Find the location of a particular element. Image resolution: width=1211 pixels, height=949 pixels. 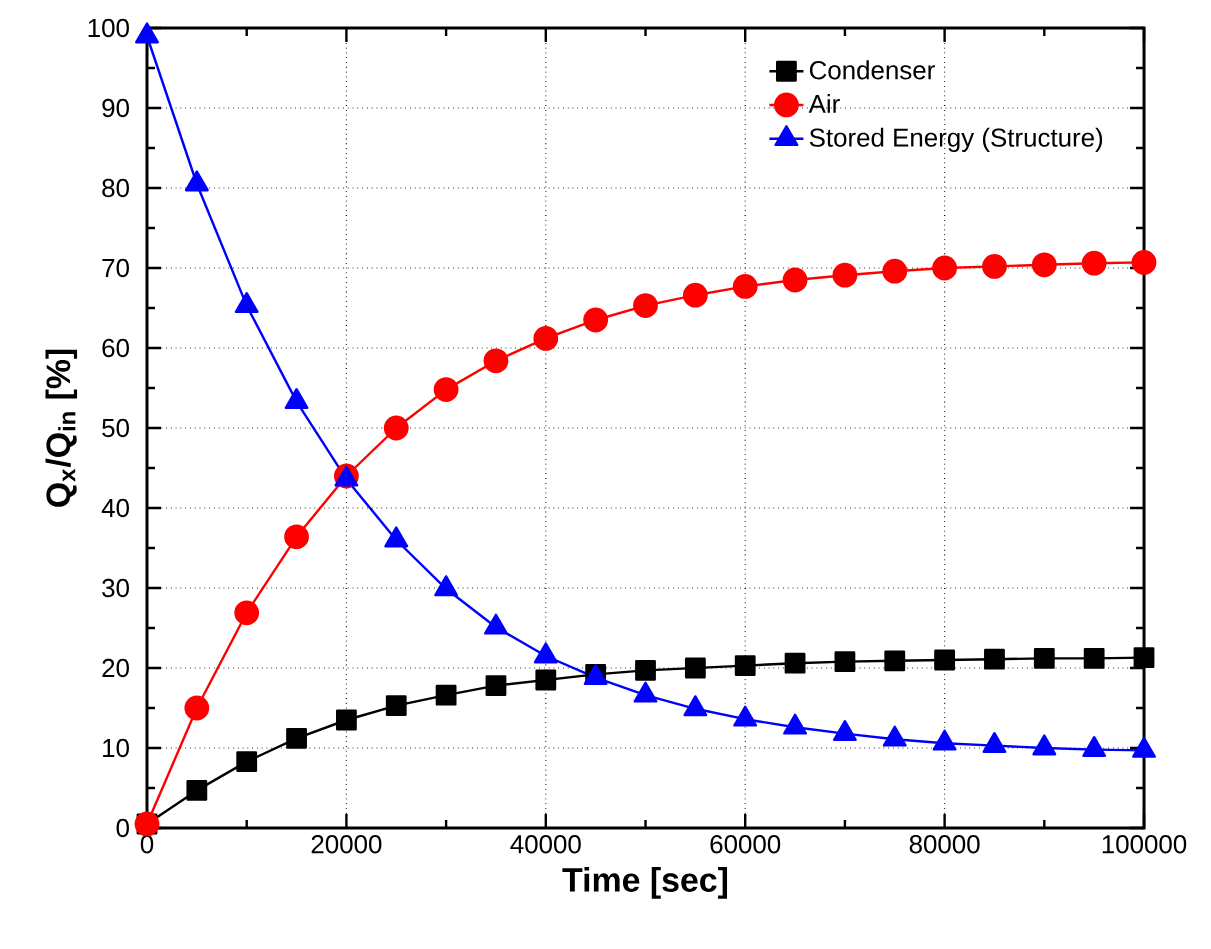

y-tick-label: 90 is located at coordinates (115, 108).